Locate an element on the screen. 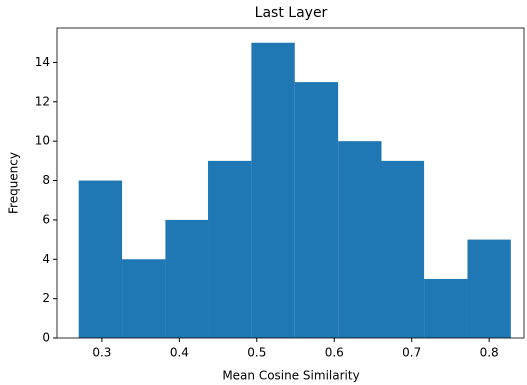 Image resolution: width=527 pixels, height=385 pixels. y-tick-label: 2 is located at coordinates (46, 298).